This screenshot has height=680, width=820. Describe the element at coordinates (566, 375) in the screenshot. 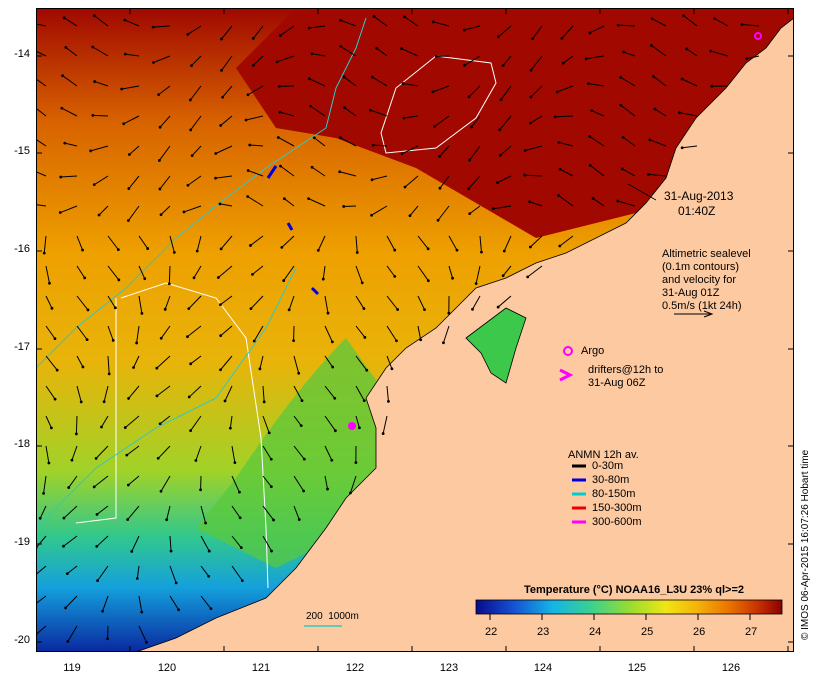

I see `drifter-marker` at that location.